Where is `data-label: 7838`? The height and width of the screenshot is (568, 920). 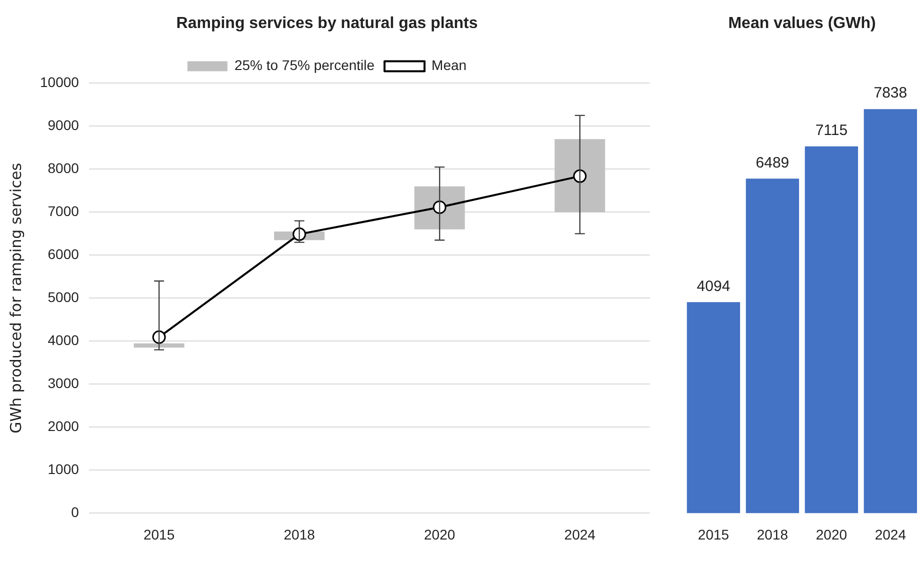
data-label: 7838 is located at coordinates (891, 93).